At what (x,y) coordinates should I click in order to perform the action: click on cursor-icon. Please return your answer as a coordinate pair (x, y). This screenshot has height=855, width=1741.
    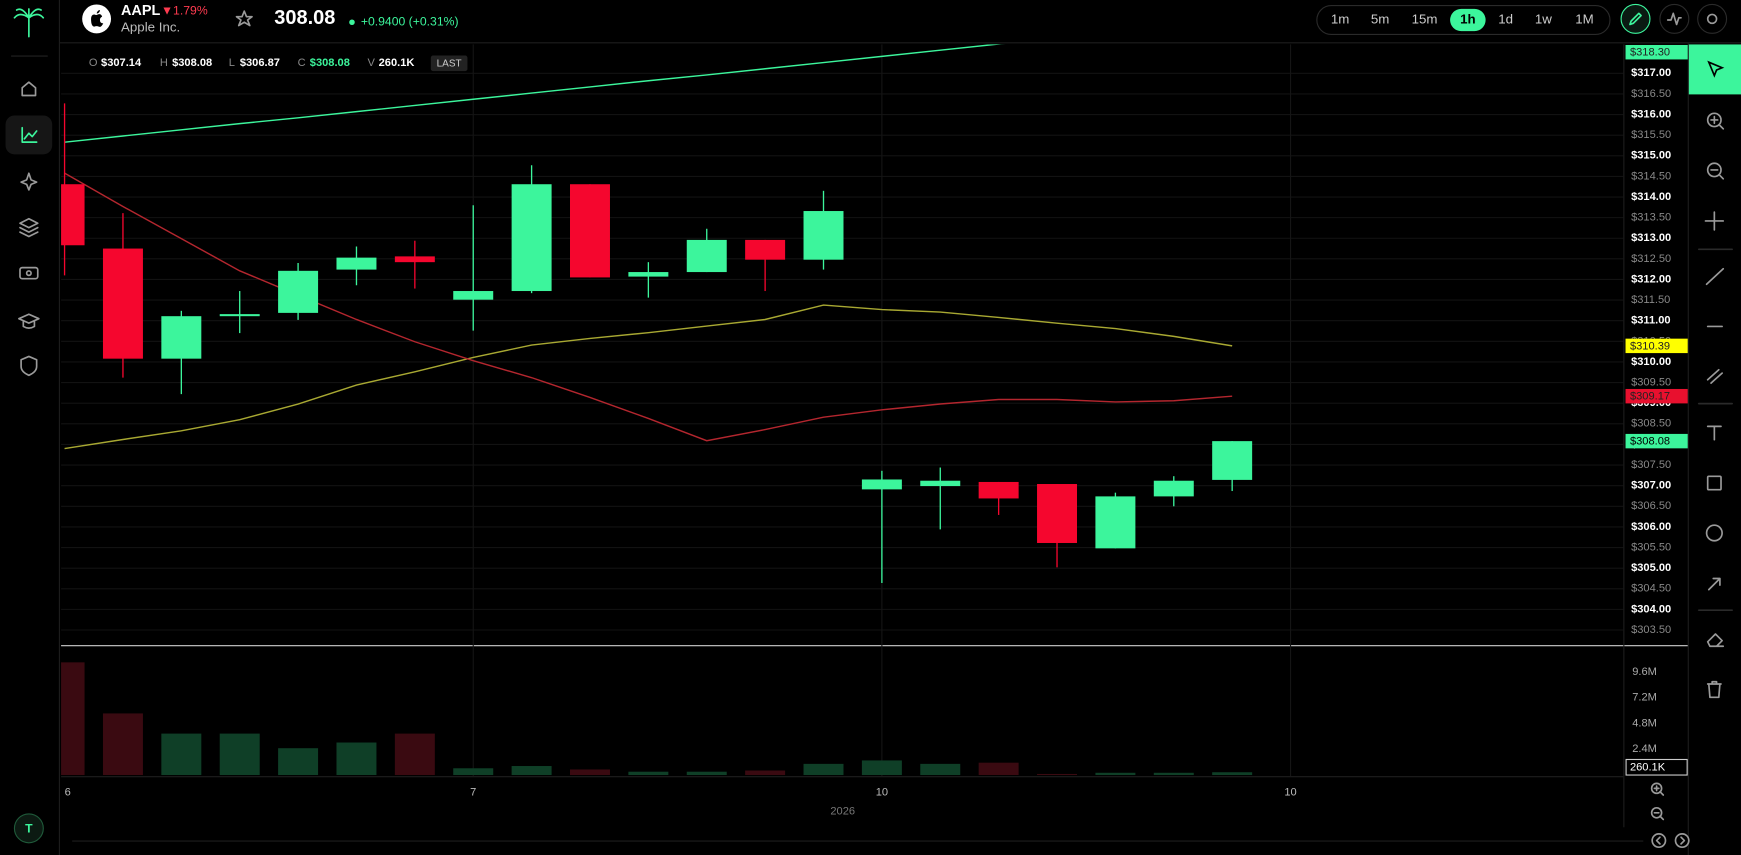
    Looking at the image, I should click on (1716, 69).